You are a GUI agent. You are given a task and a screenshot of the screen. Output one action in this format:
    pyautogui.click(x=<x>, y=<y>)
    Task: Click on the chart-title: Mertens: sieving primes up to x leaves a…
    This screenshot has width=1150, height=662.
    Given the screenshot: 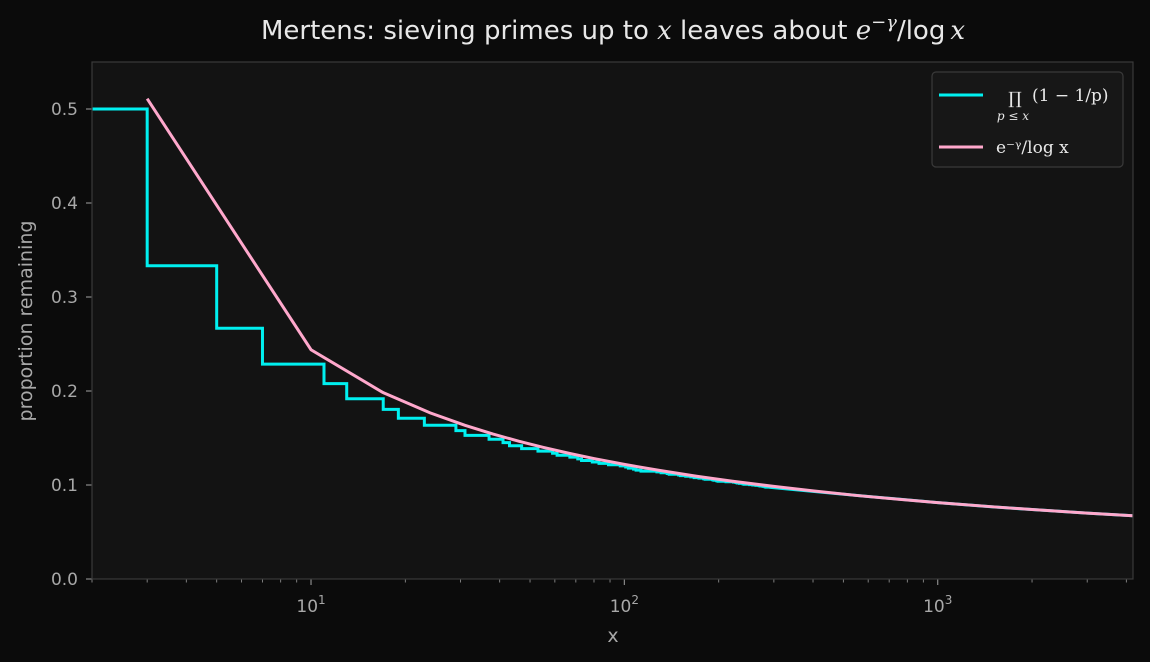 What is the action you would take?
    pyautogui.click(x=613, y=29)
    